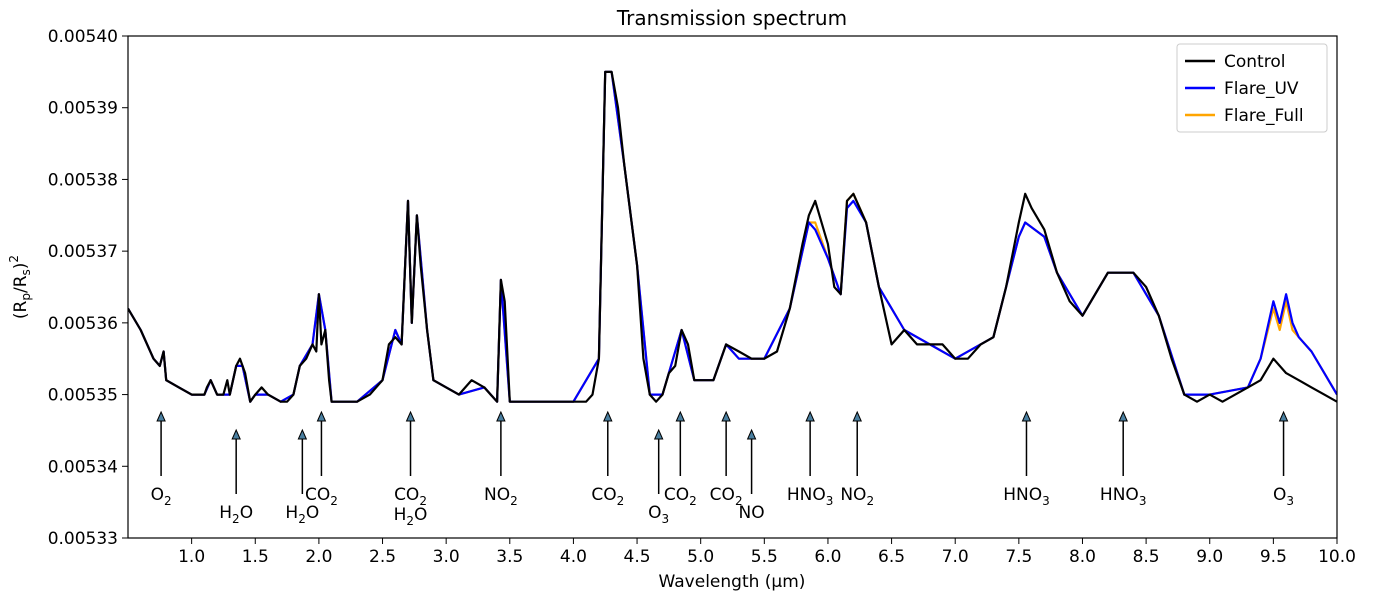 The width and height of the screenshot is (1386, 597). Describe the element at coordinates (1254, 62) in the screenshot. I see `legend-label: Control` at that location.